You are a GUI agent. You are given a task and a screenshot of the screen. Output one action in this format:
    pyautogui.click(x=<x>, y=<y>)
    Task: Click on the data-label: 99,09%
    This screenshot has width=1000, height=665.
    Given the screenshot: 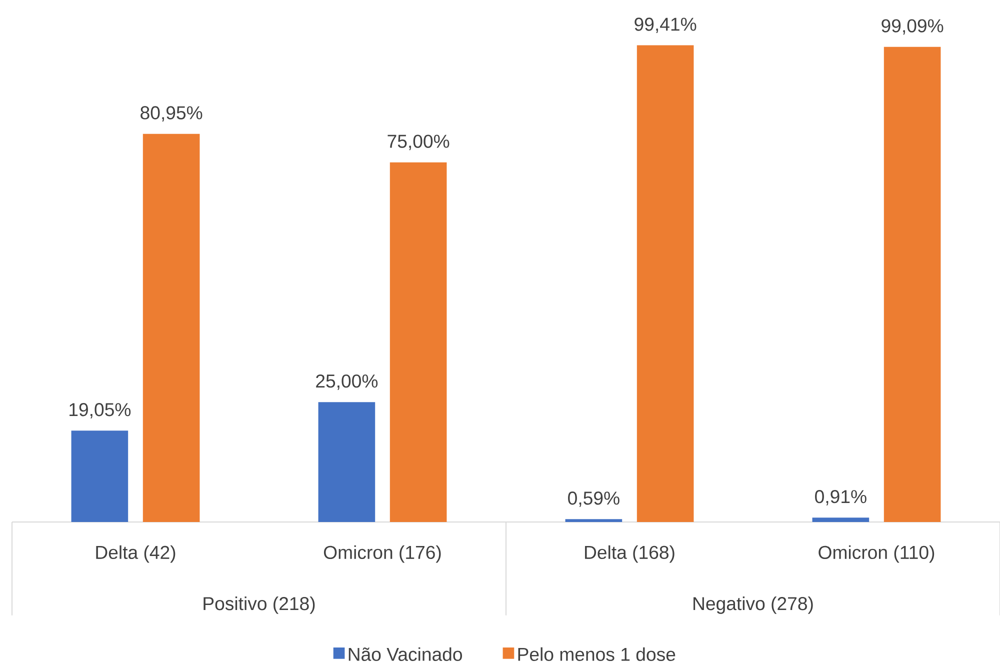 What is the action you would take?
    pyautogui.click(x=913, y=27)
    